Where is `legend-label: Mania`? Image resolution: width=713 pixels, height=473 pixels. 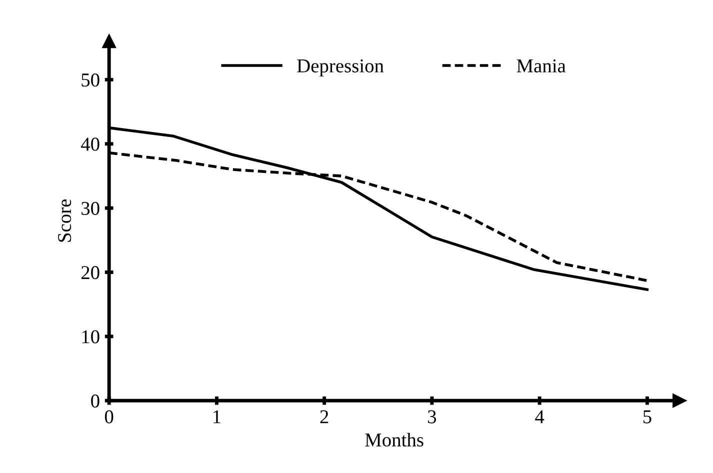
legend-label: Mania is located at coordinates (541, 65).